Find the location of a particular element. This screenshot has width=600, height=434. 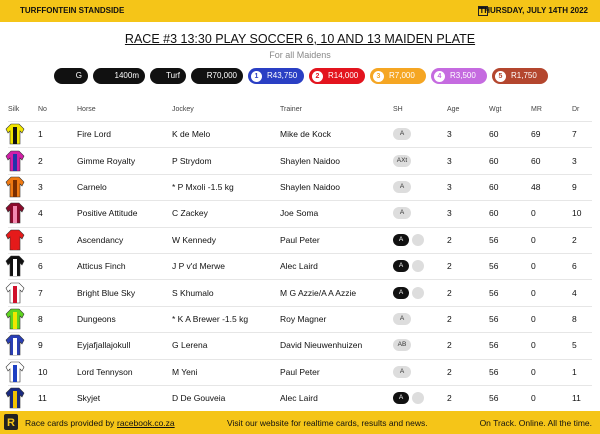

cell: 69 is located at coordinates (536, 134).